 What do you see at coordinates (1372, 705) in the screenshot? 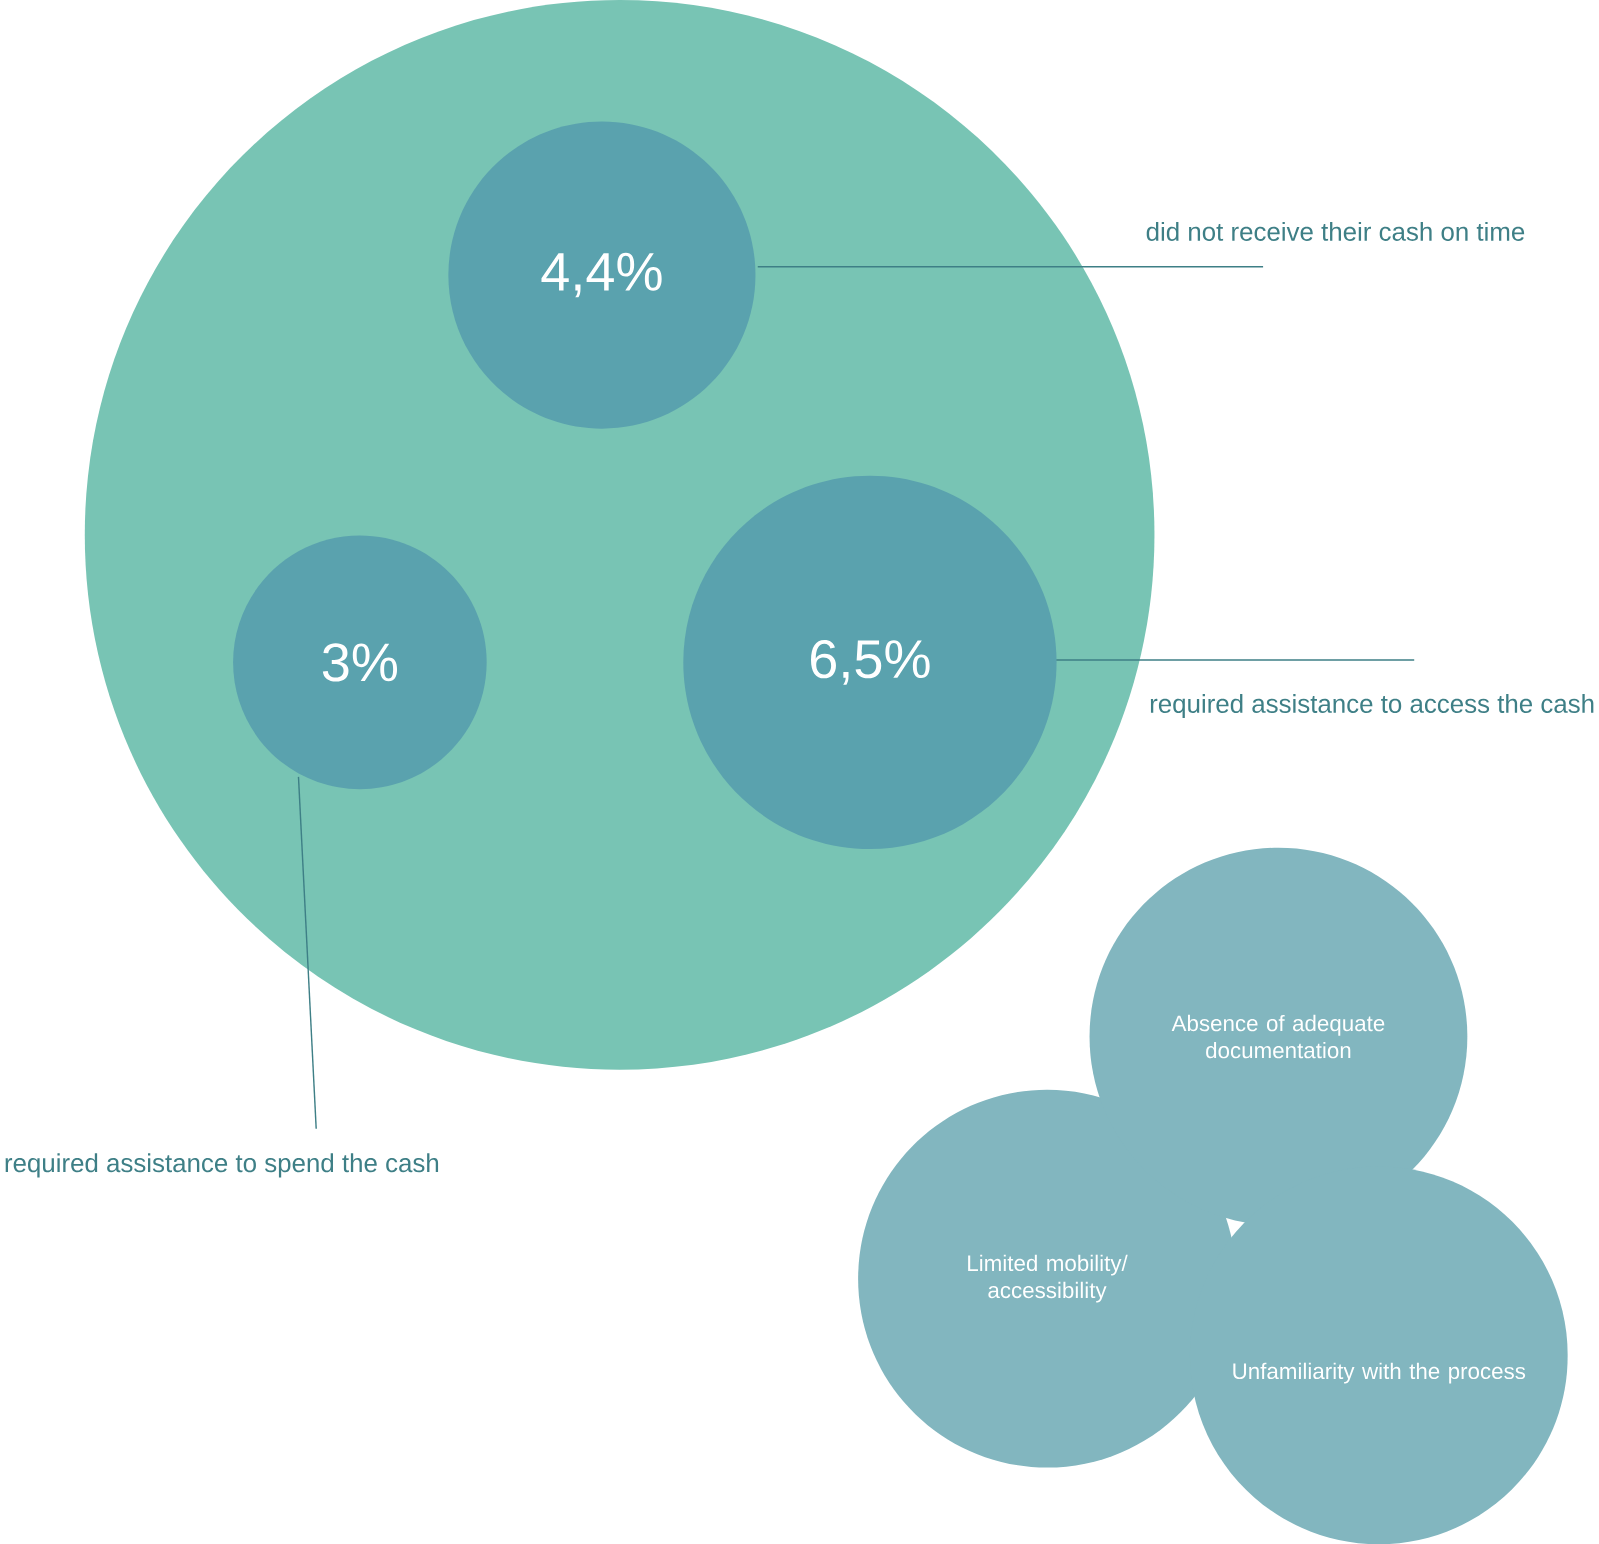
I see `category-label: required assistance to access the cash` at bounding box center [1372, 705].